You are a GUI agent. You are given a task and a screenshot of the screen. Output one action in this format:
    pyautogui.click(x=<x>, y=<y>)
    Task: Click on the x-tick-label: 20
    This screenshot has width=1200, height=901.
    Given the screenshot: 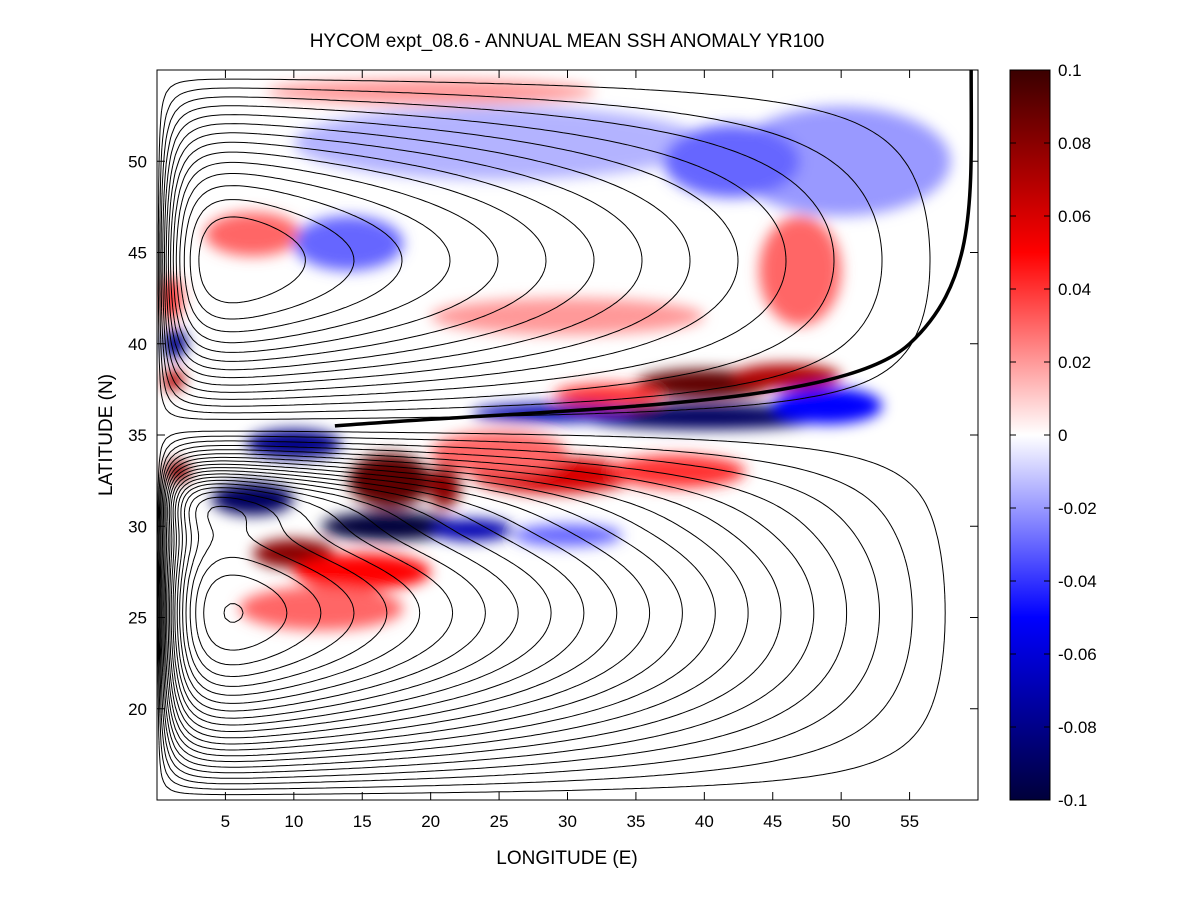 What is the action you would take?
    pyautogui.click(x=430, y=821)
    